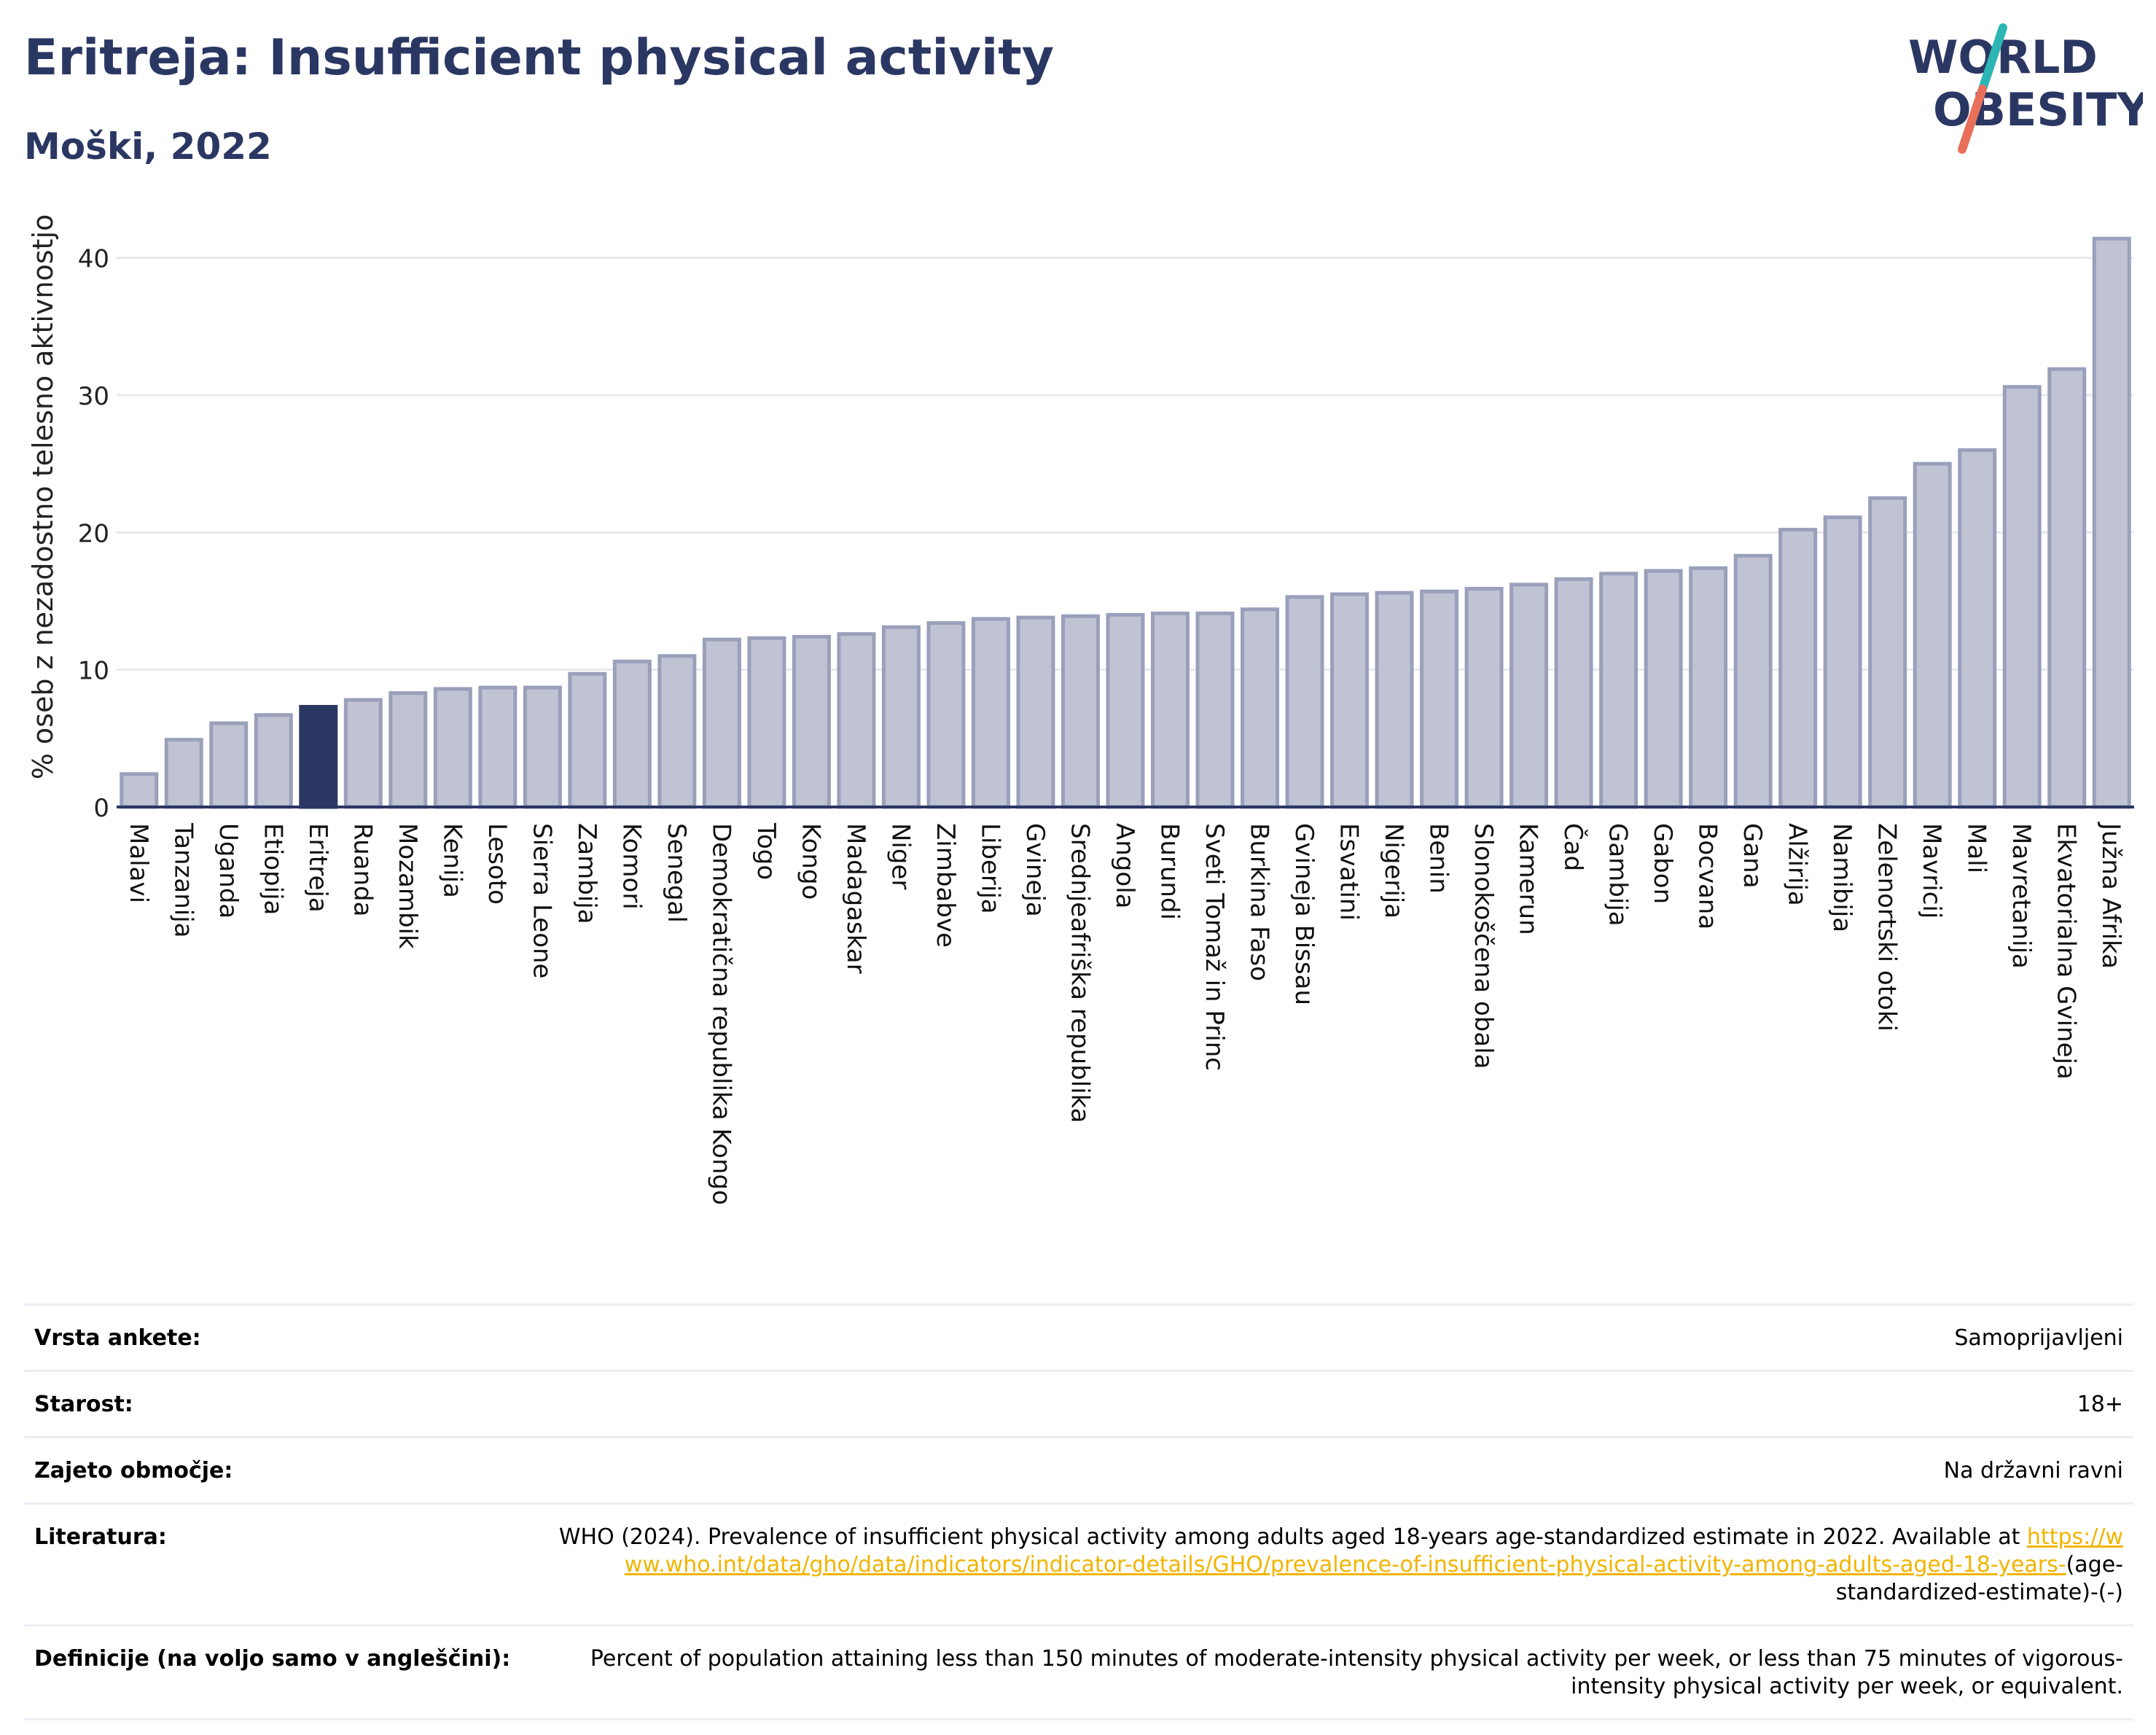  What do you see at coordinates (148, 146) in the screenshot?
I see `page-subtitle: Moški, 2022` at bounding box center [148, 146].